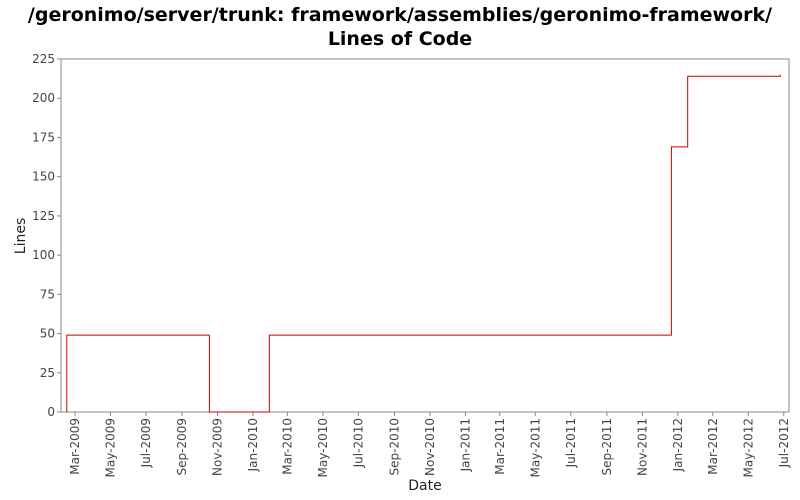 Image resolution: width=800 pixels, height=500 pixels. Describe the element at coordinates (75, 446) in the screenshot. I see `x-tick-label: Mar-2009` at that location.